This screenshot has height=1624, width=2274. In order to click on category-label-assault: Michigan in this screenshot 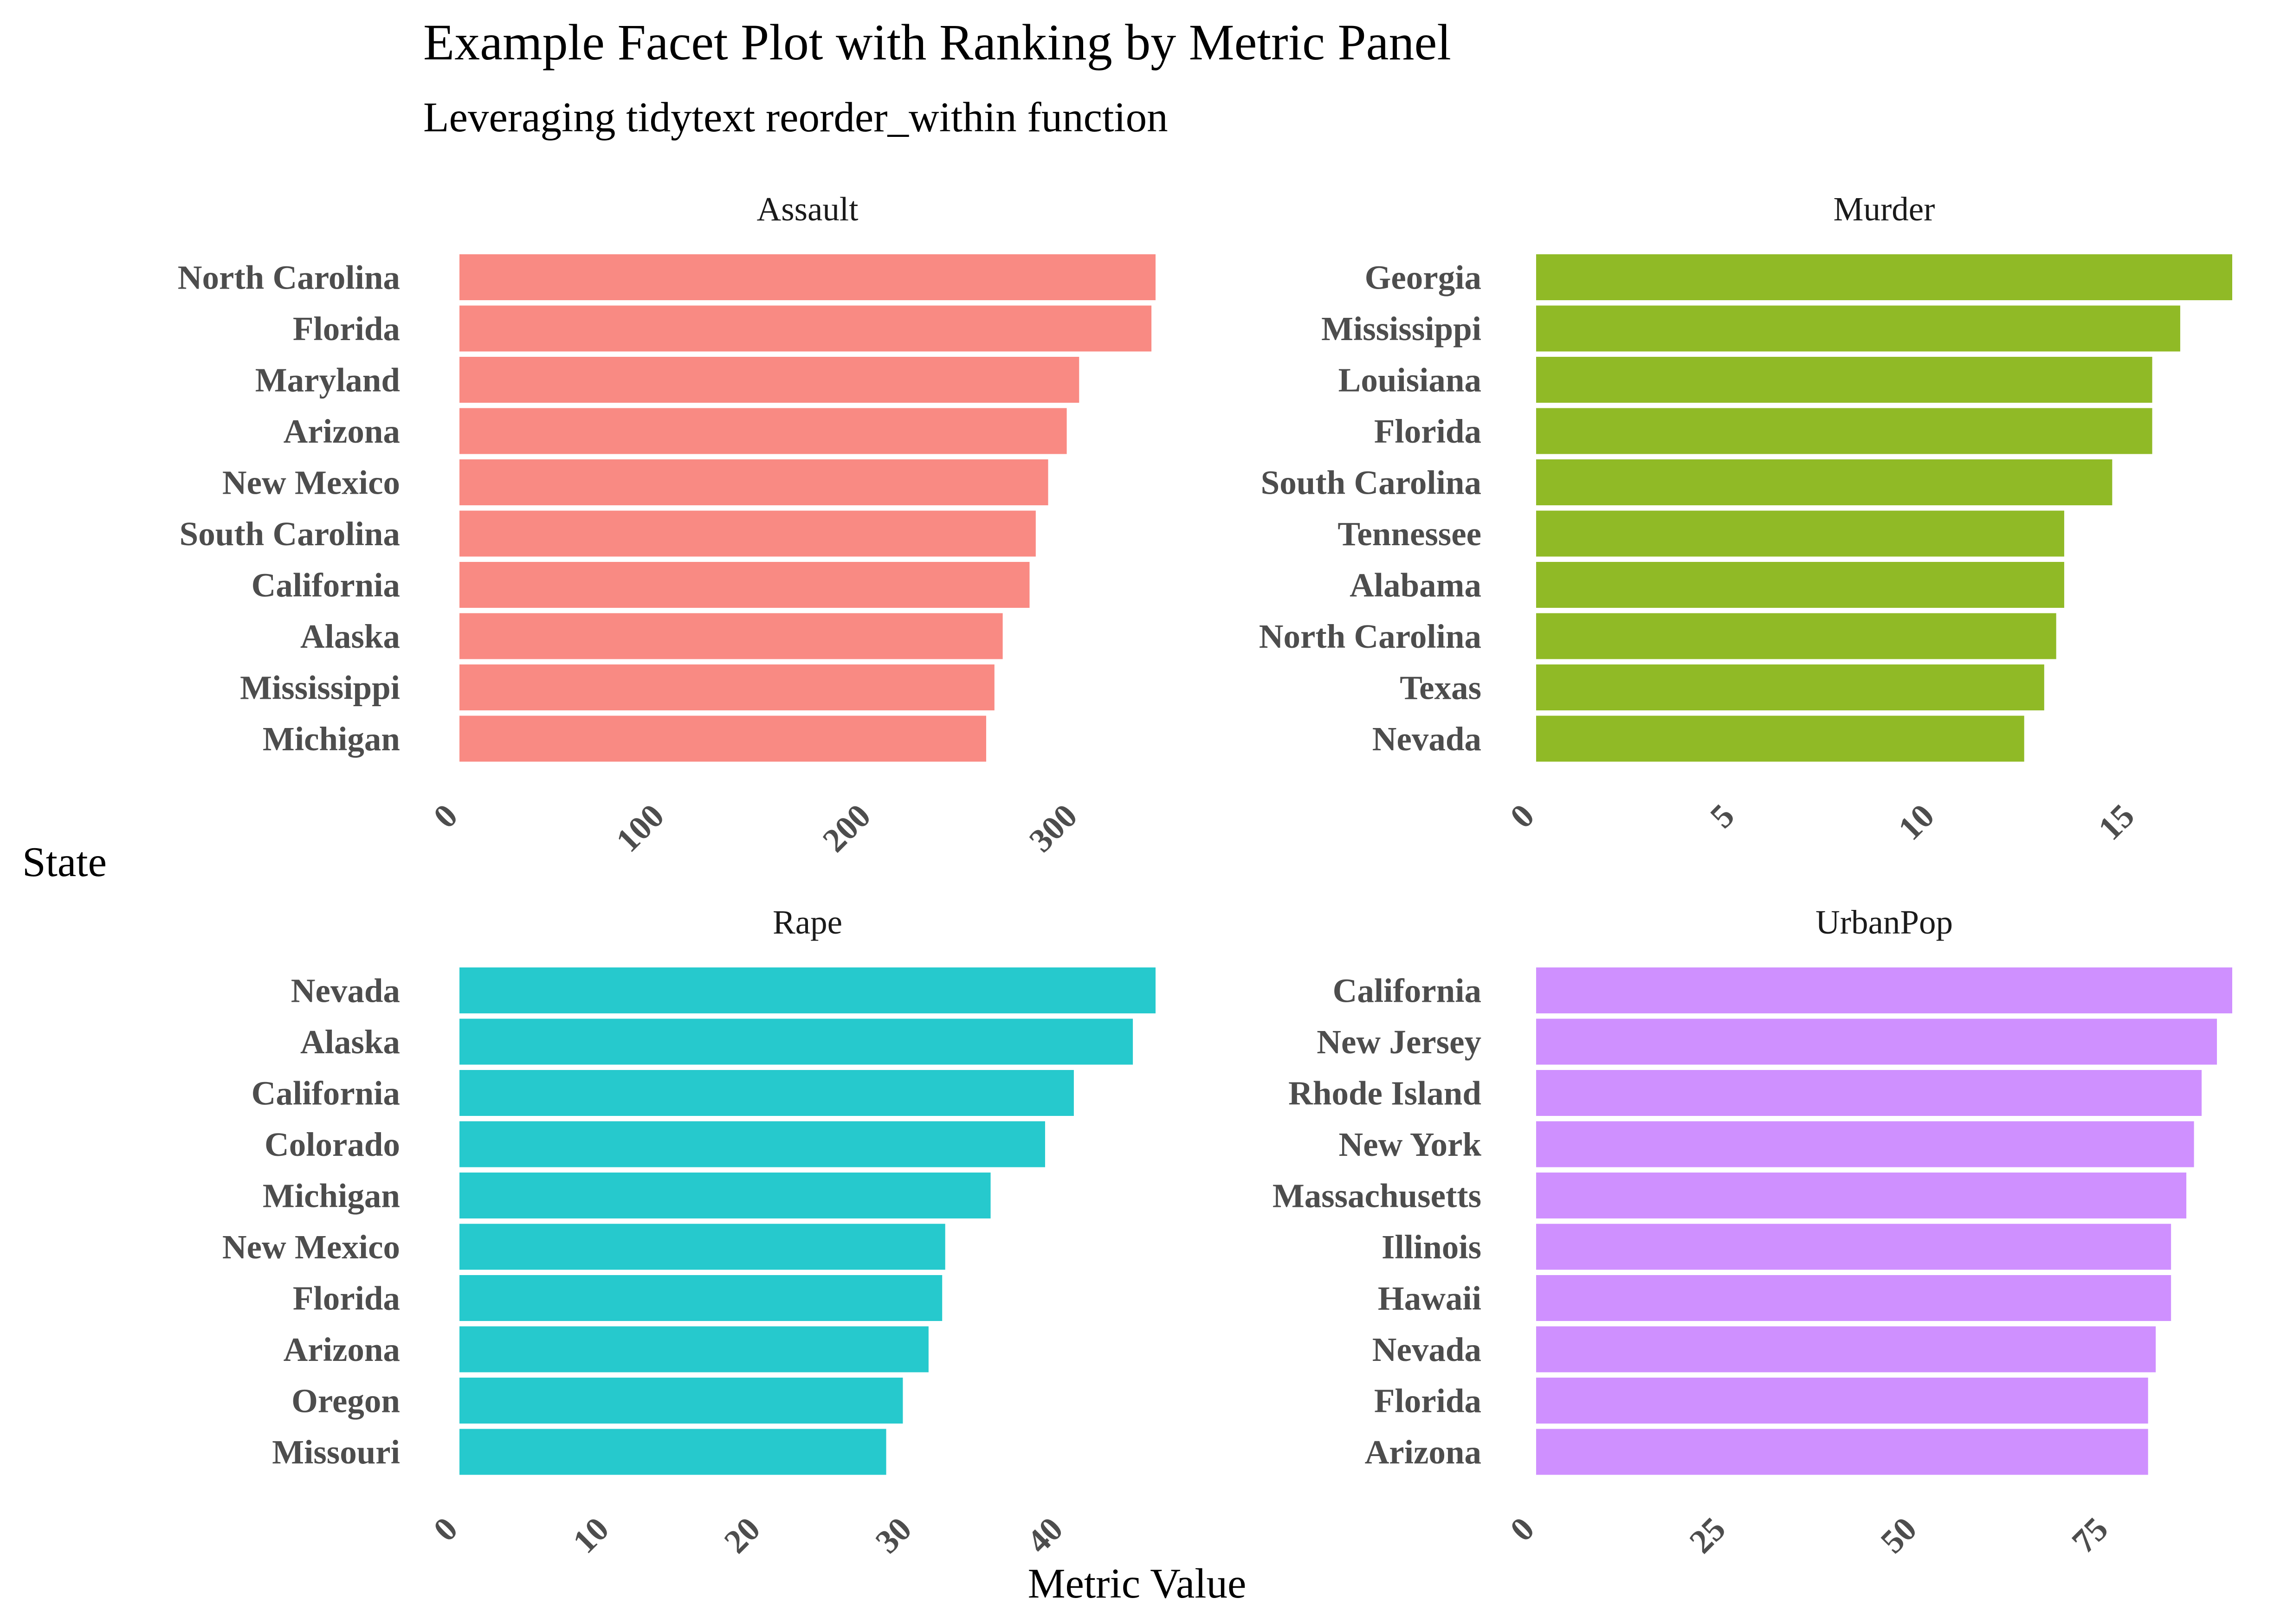, I will do `click(331, 739)`.